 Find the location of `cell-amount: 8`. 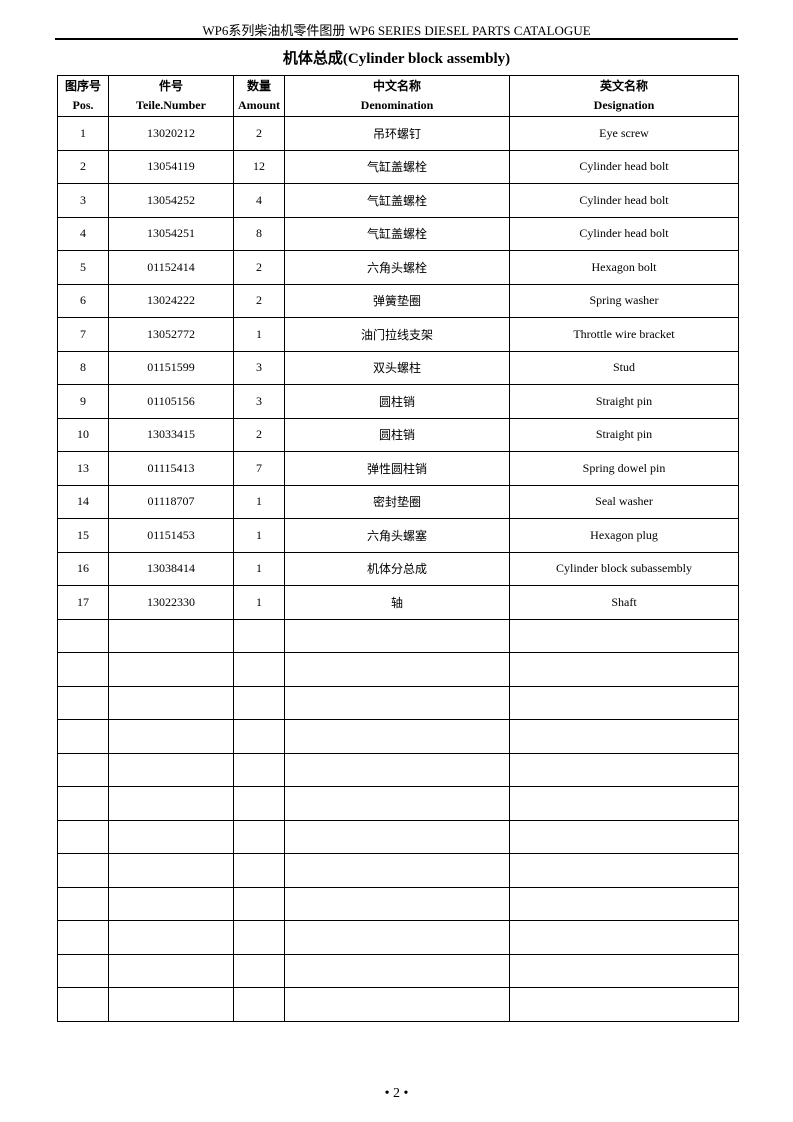

cell-amount: 8 is located at coordinates (259, 233).